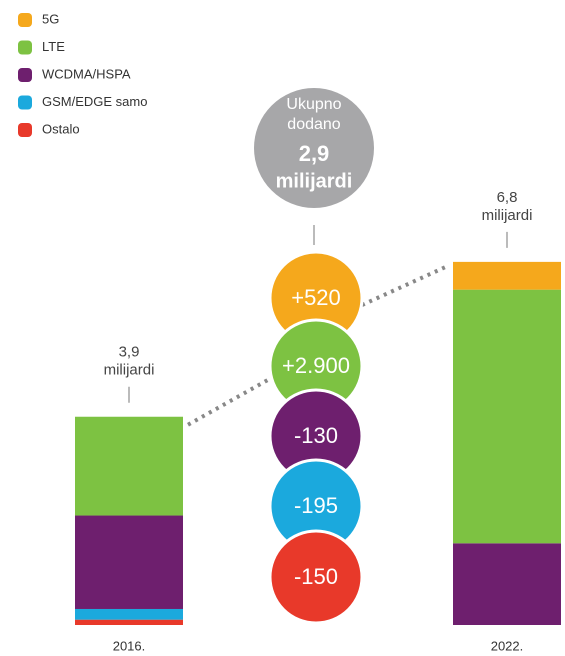 The width and height of the screenshot is (565, 656). Describe the element at coordinates (316, 365) in the screenshot. I see `change-label: +2.900` at that location.